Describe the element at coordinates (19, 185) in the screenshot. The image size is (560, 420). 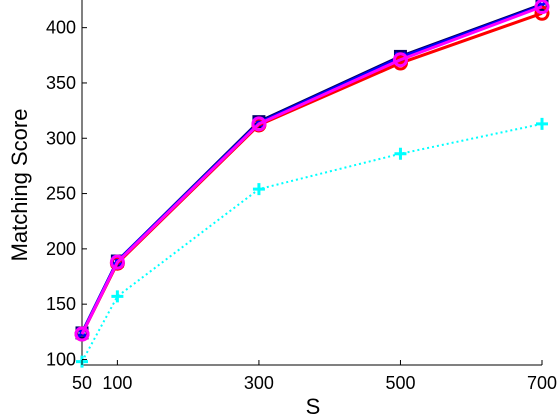
I see `y-axis-title: Matching Score` at that location.